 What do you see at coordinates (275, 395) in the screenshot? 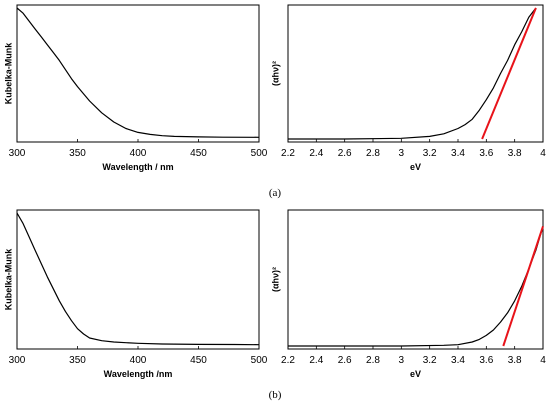
I see `panel-label: (b)` at bounding box center [275, 395].